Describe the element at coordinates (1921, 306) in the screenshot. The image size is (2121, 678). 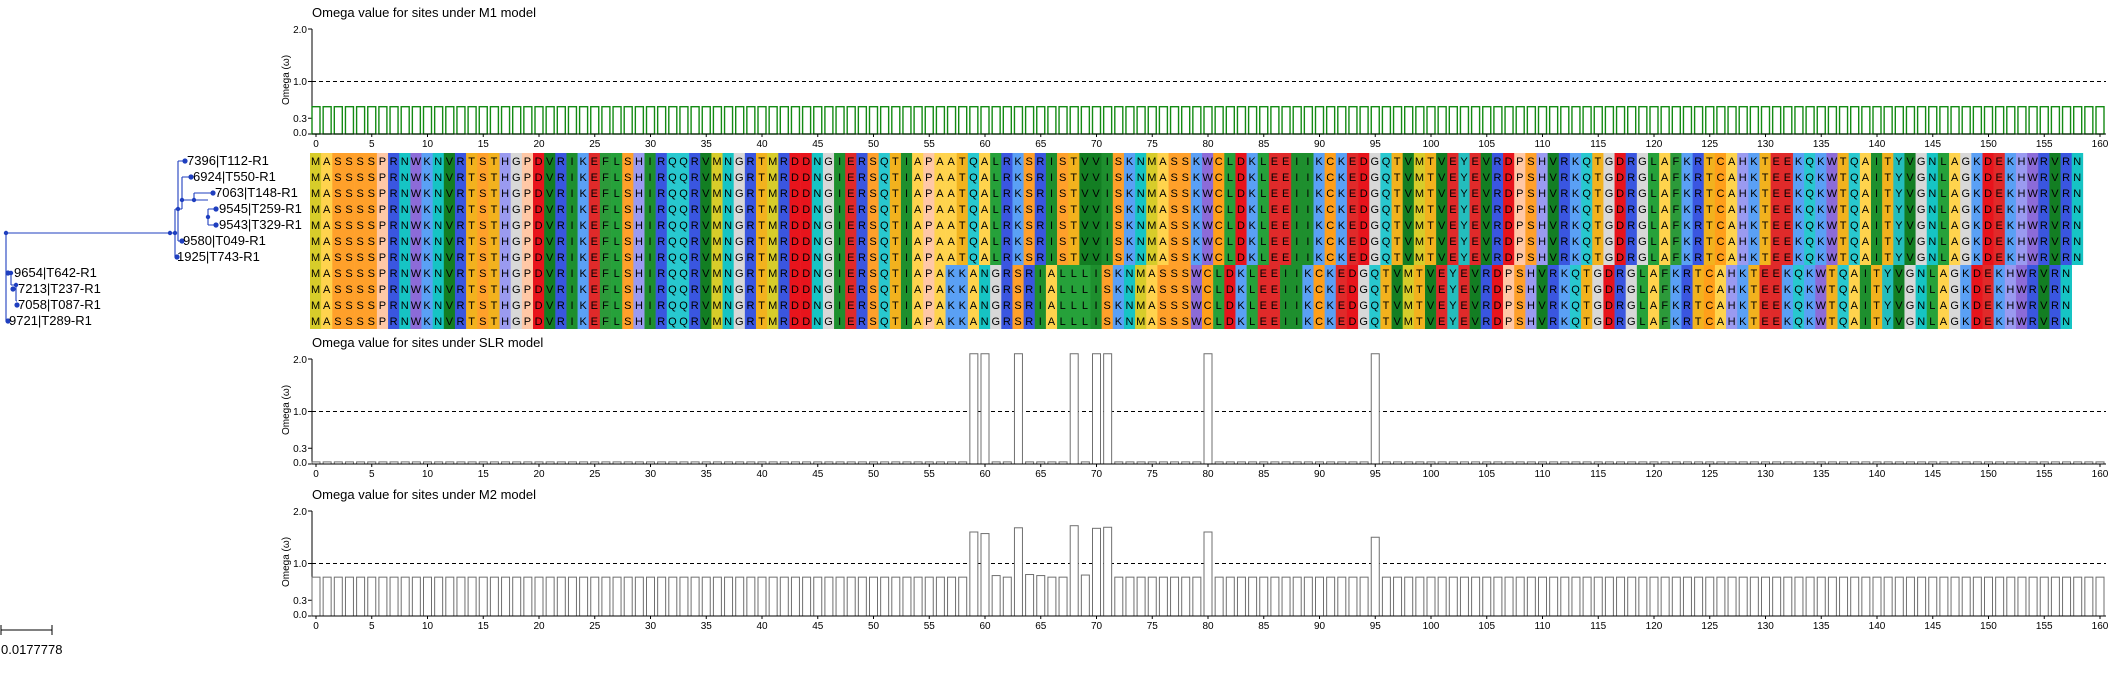
I see `residue-letter: N` at that location.